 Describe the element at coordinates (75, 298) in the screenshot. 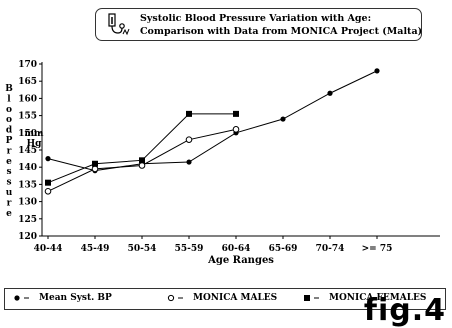

I see `legend-label-mean: Mean Syst. BP` at that location.